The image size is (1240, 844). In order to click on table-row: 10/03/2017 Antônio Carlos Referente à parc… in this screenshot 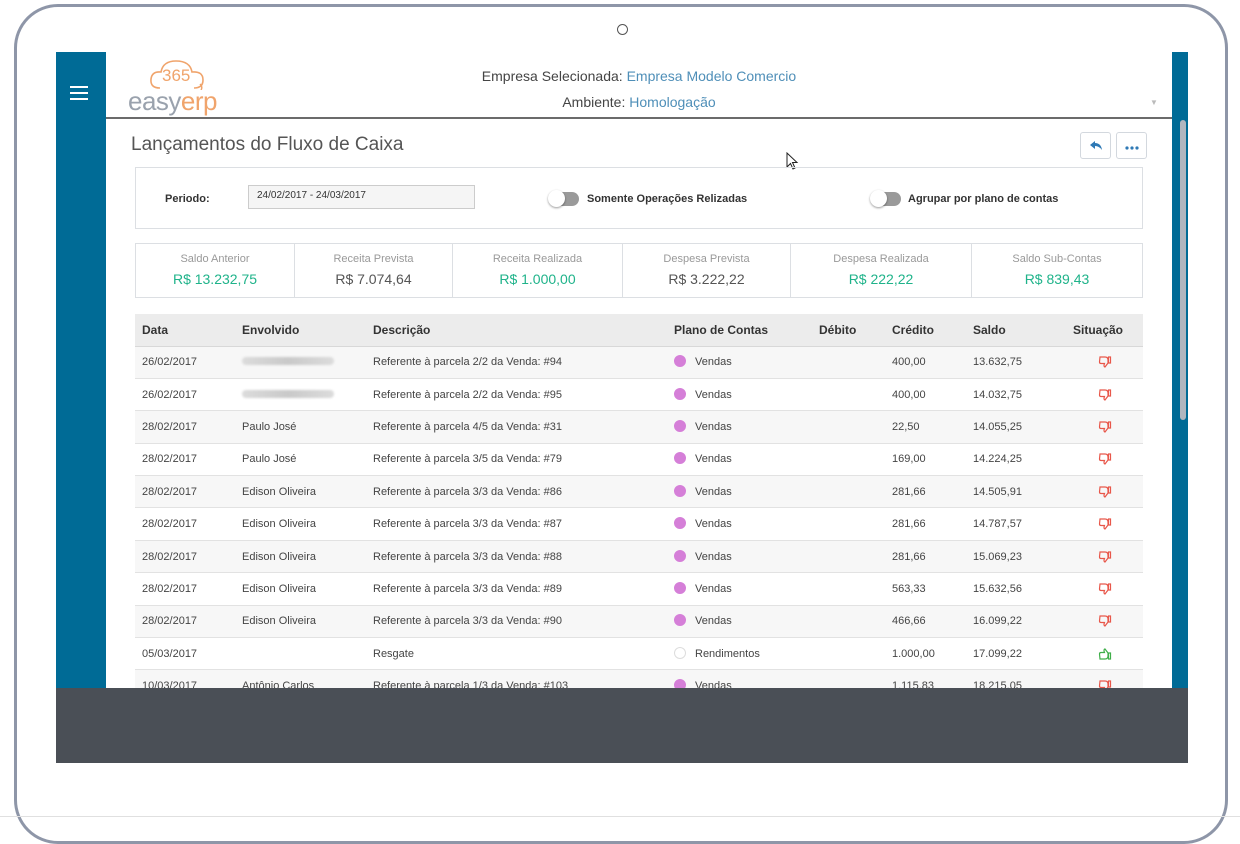, I will do `click(639, 678)`.